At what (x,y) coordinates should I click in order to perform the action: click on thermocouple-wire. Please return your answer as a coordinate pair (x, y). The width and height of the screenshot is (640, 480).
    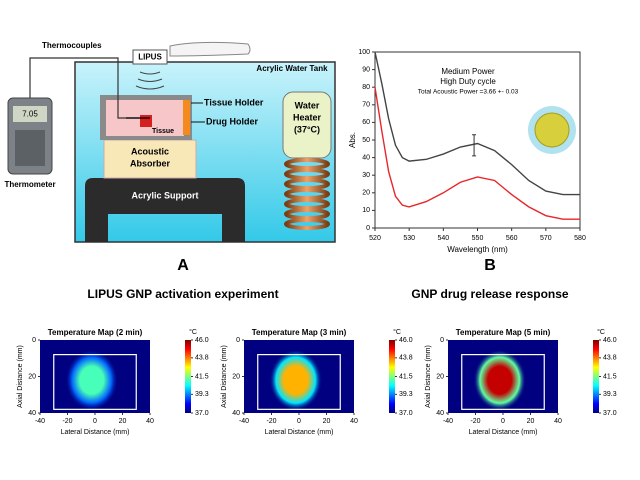
    Looking at the image, I should click on (77, 88).